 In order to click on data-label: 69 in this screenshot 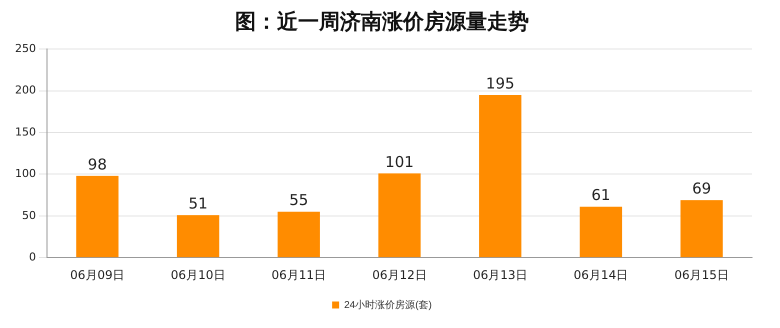, I will do `click(702, 188)`.